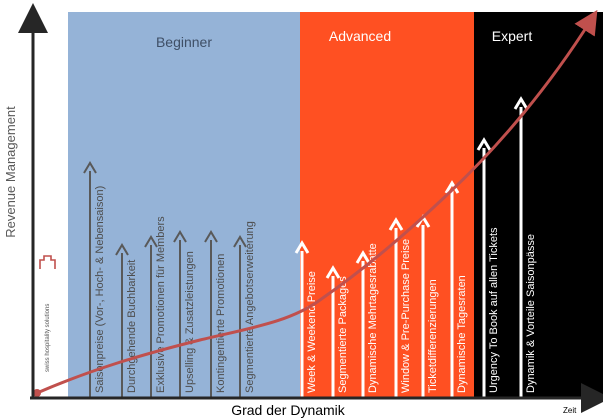 The height and width of the screenshot is (419, 603). What do you see at coordinates (250, 307) in the screenshot?
I see `bar-label: Segmentierte Angebotserweiterung` at bounding box center [250, 307].